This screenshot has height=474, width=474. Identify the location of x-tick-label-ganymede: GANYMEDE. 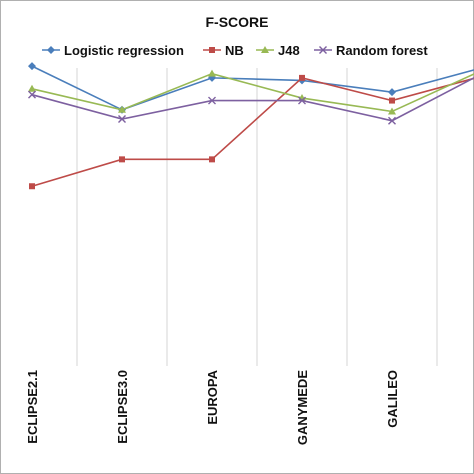
(302, 407).